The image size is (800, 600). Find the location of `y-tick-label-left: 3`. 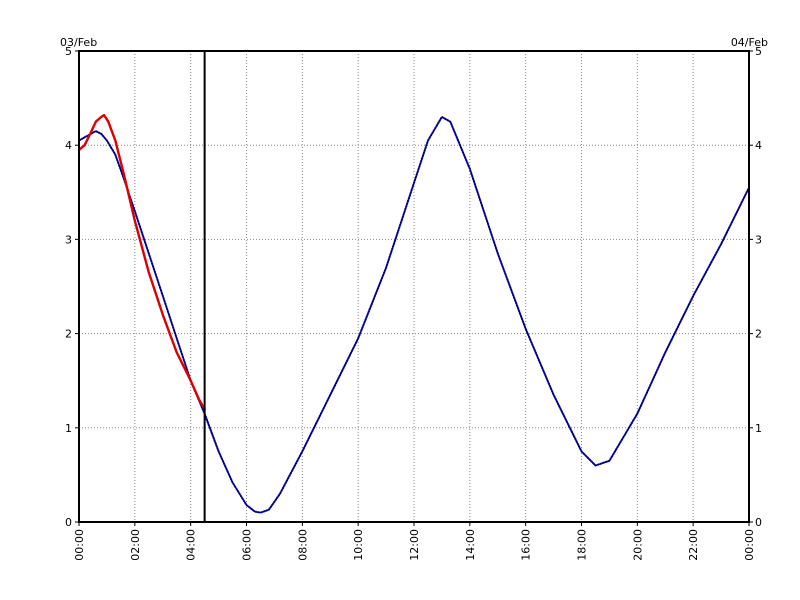

y-tick-label-left: 3 is located at coordinates (68, 239).